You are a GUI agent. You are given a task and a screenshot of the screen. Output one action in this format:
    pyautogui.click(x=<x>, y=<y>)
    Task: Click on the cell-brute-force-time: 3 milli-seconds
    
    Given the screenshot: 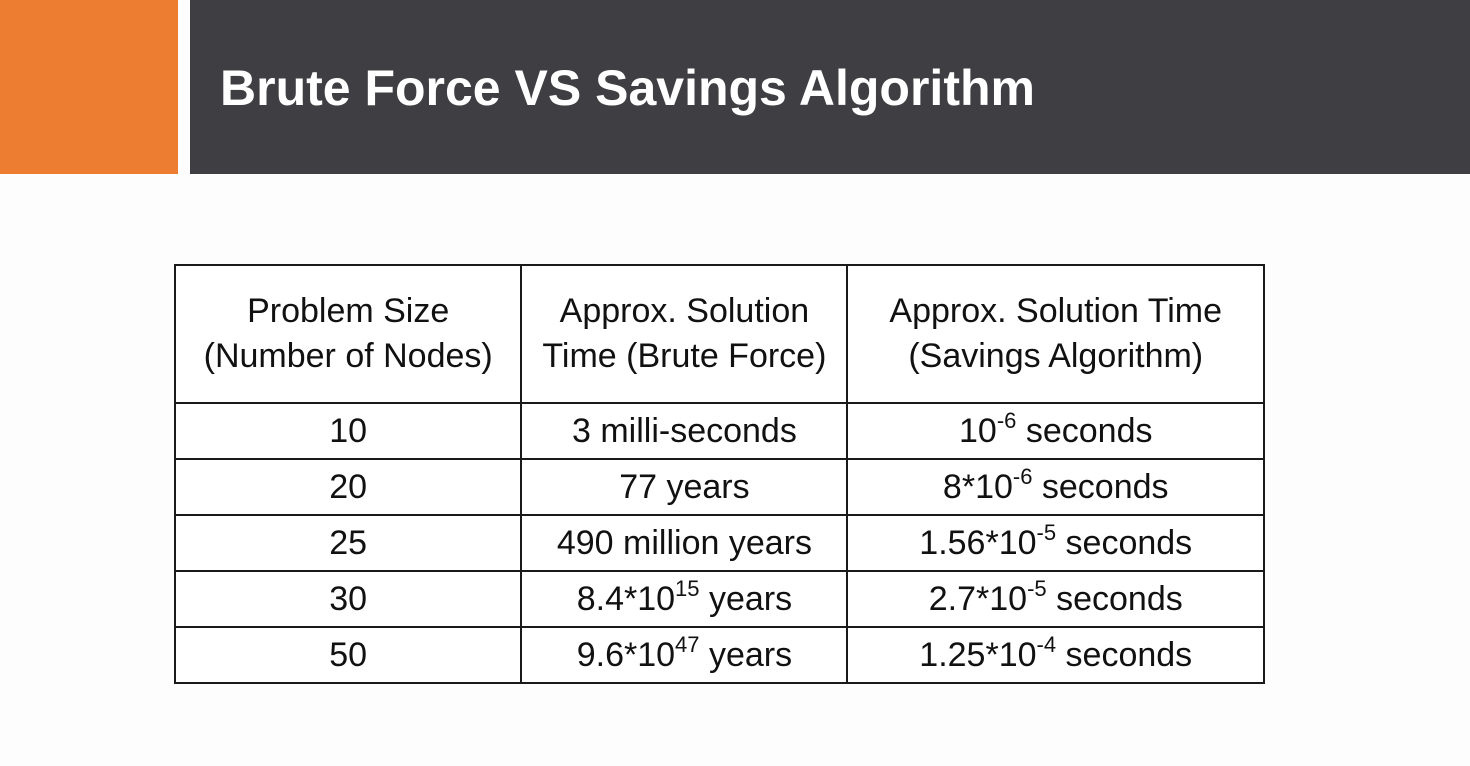 What is the action you would take?
    pyautogui.click(x=684, y=431)
    